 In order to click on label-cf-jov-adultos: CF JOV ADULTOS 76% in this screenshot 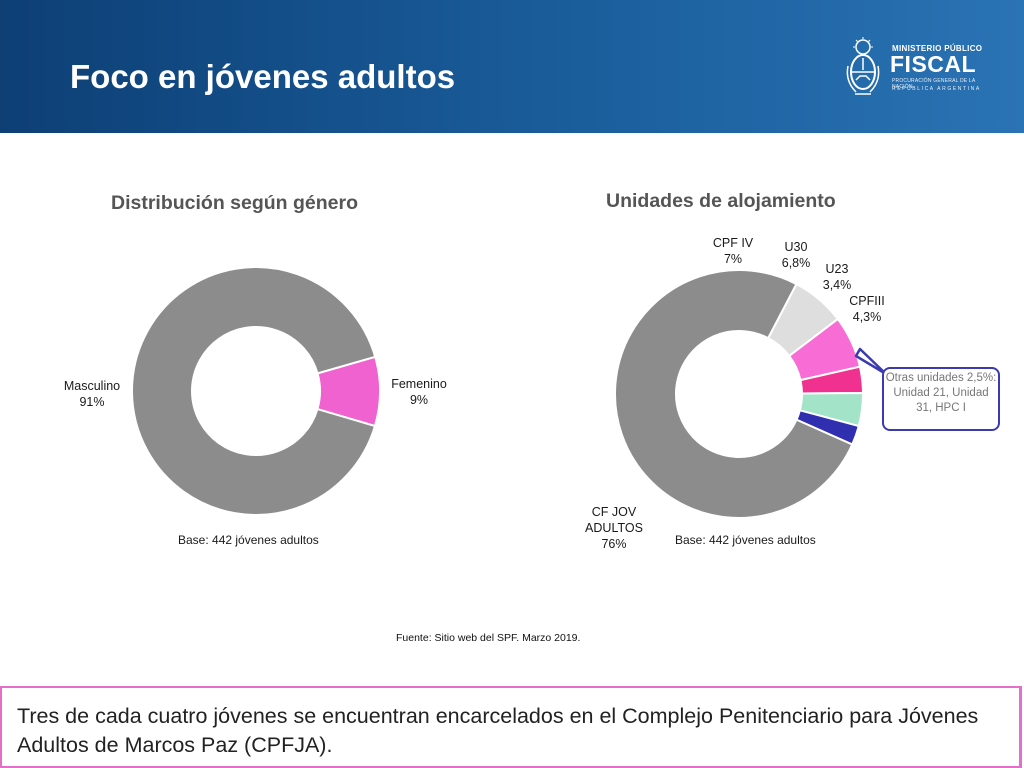, I will do `click(614, 528)`.